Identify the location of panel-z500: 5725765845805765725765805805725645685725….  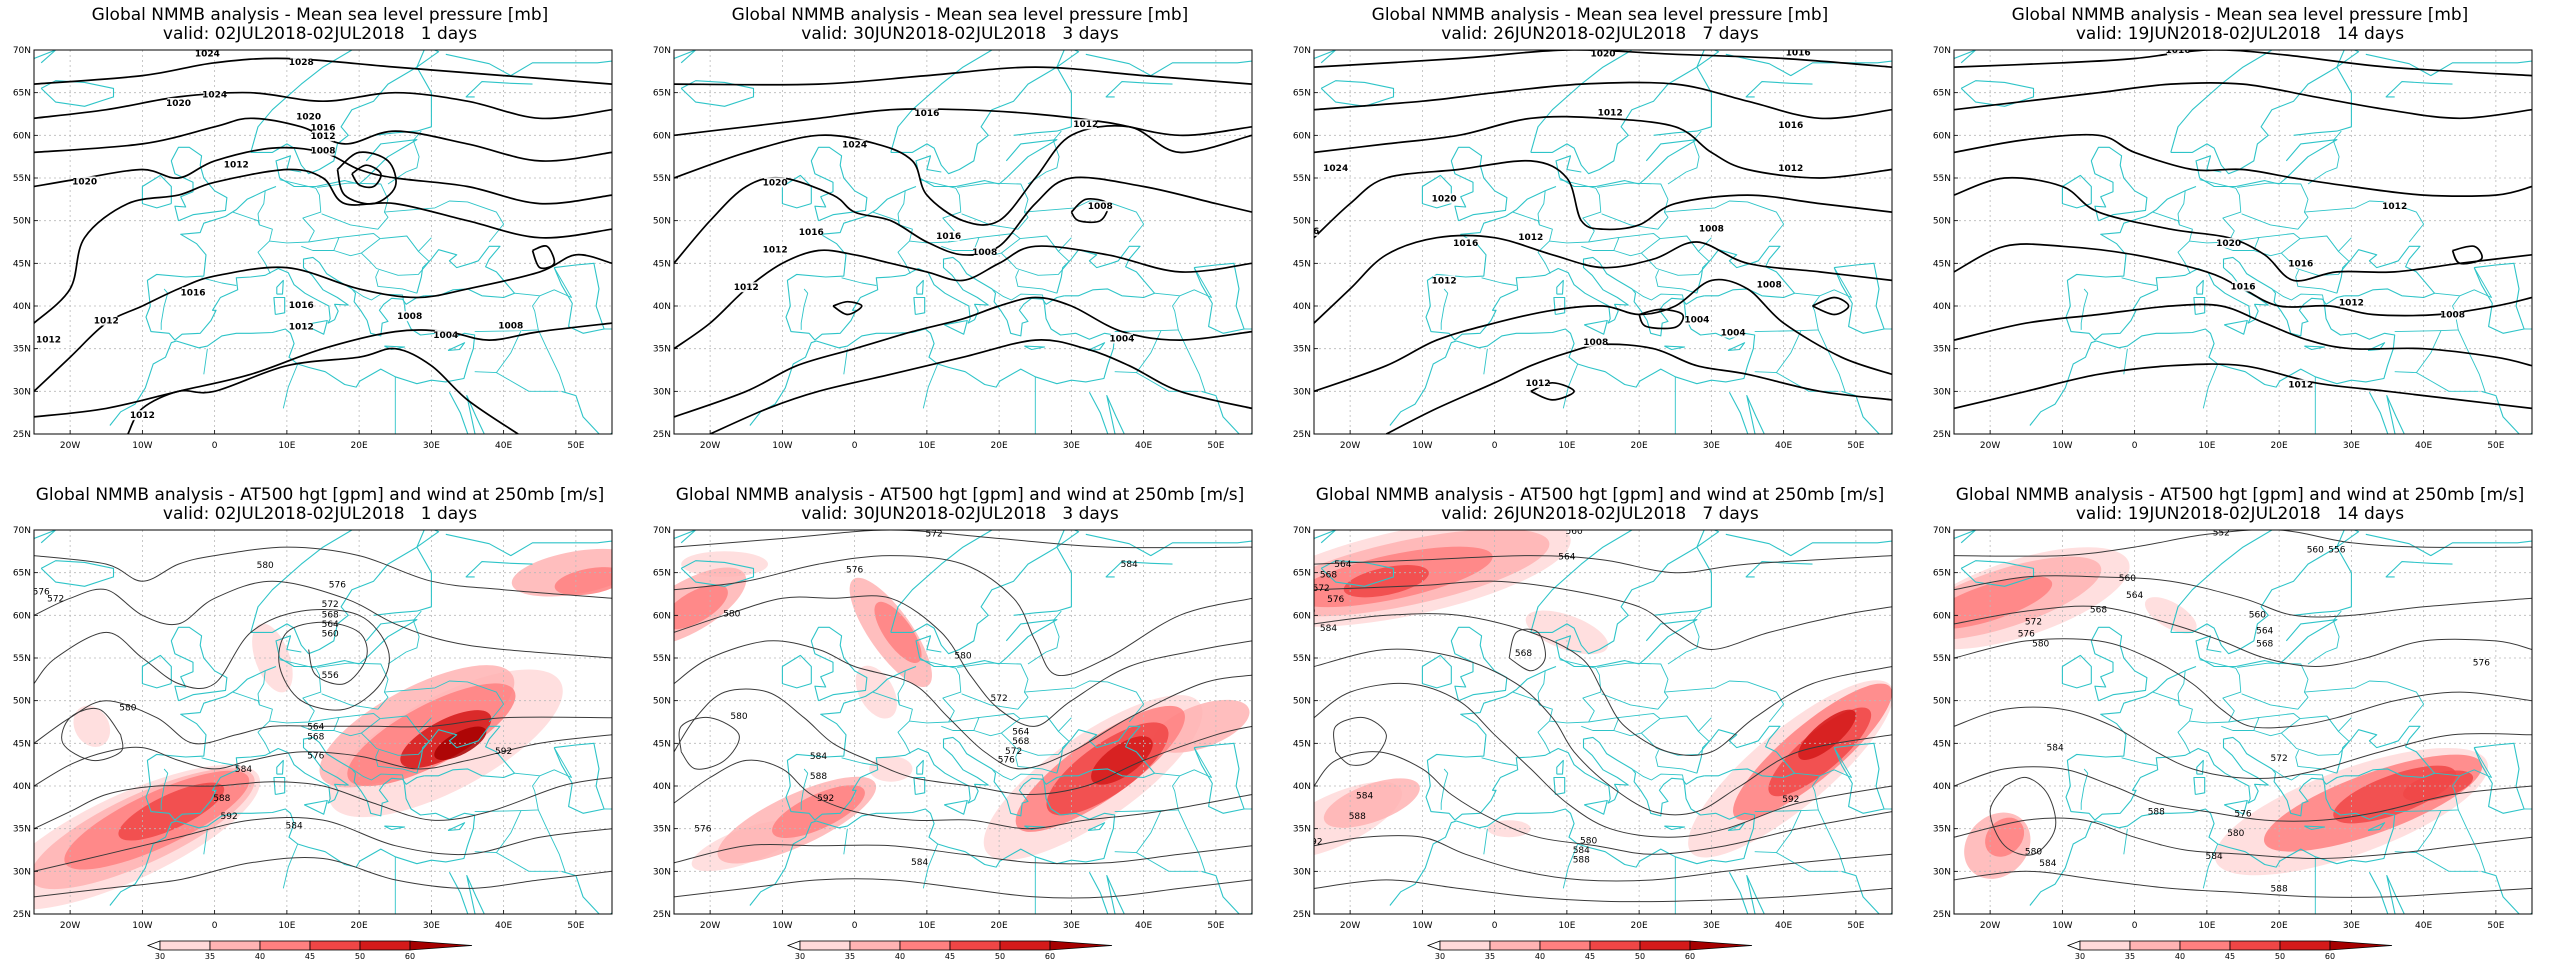
(960, 720).